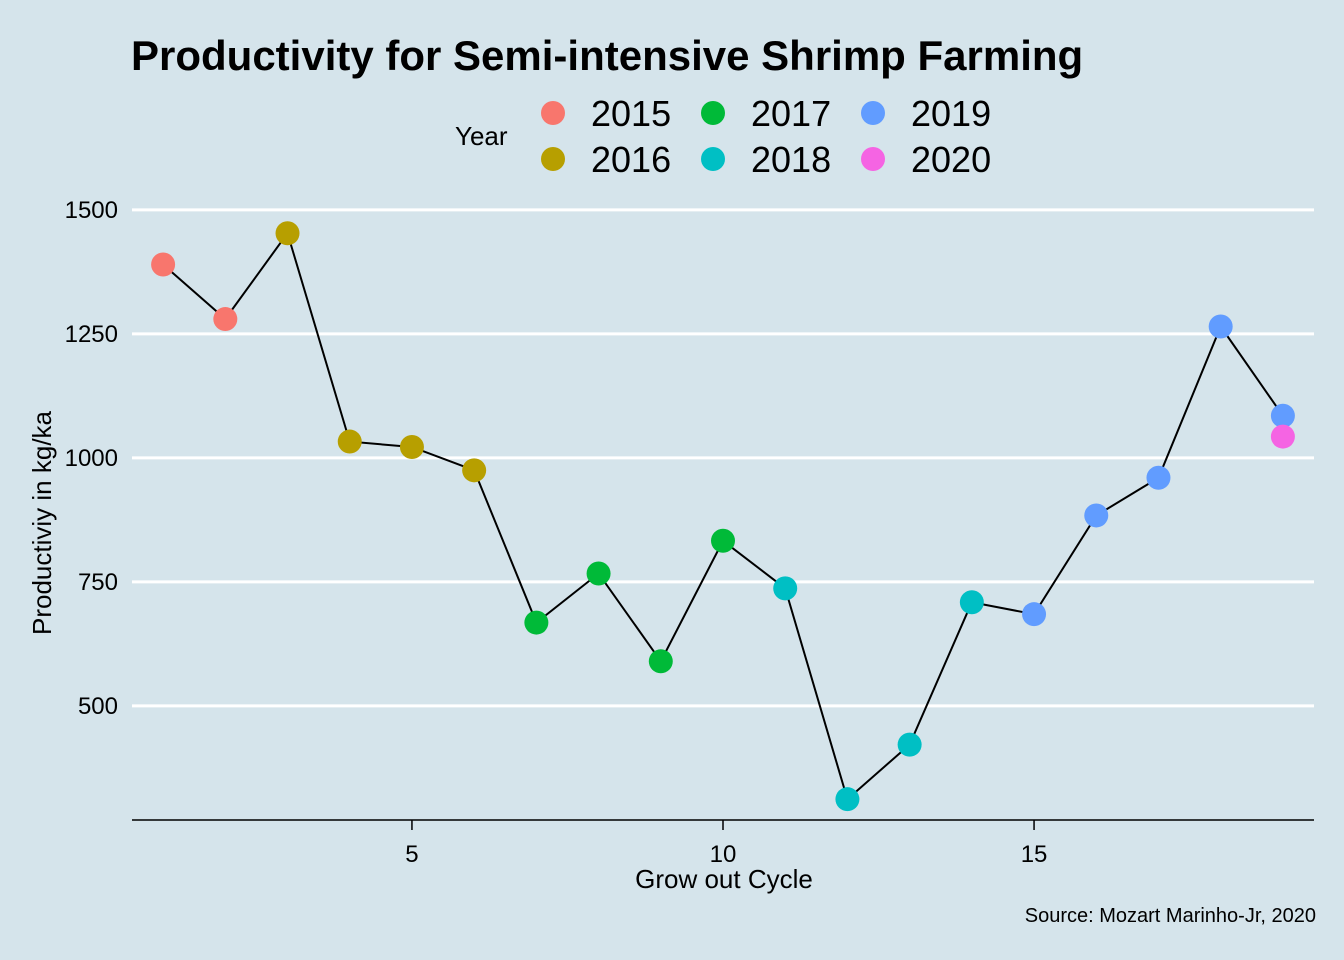  Describe the element at coordinates (951, 113) in the screenshot. I see `legend-label: 2019` at that location.